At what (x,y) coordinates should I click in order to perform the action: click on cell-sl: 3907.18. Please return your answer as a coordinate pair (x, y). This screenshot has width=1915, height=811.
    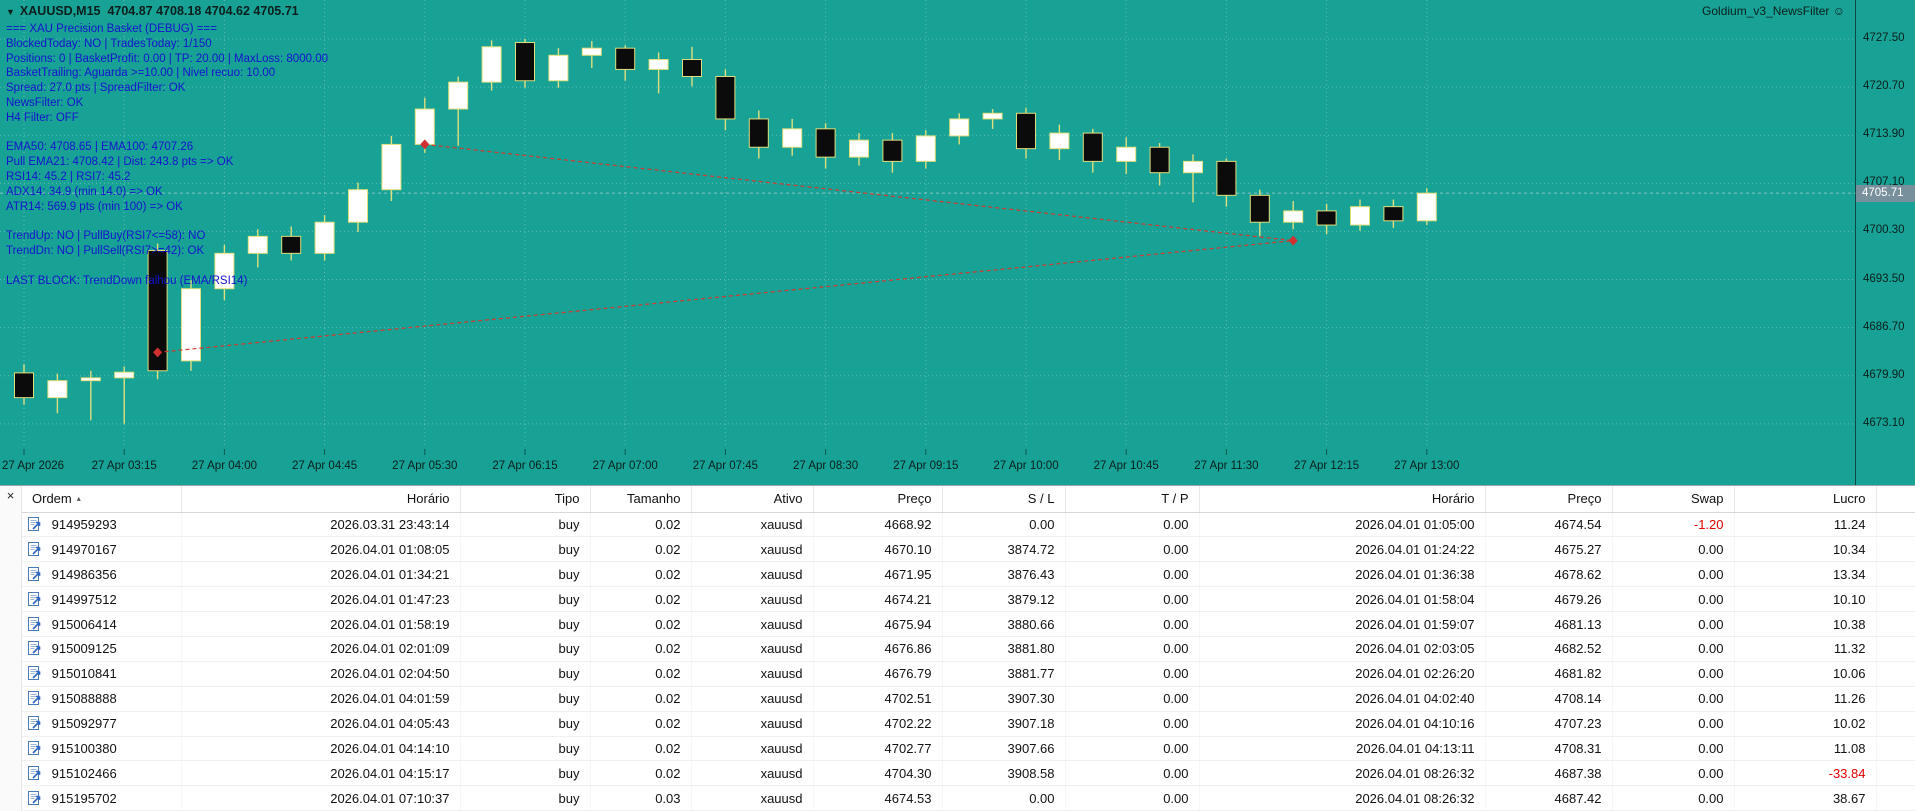
    Looking at the image, I should click on (1004, 724).